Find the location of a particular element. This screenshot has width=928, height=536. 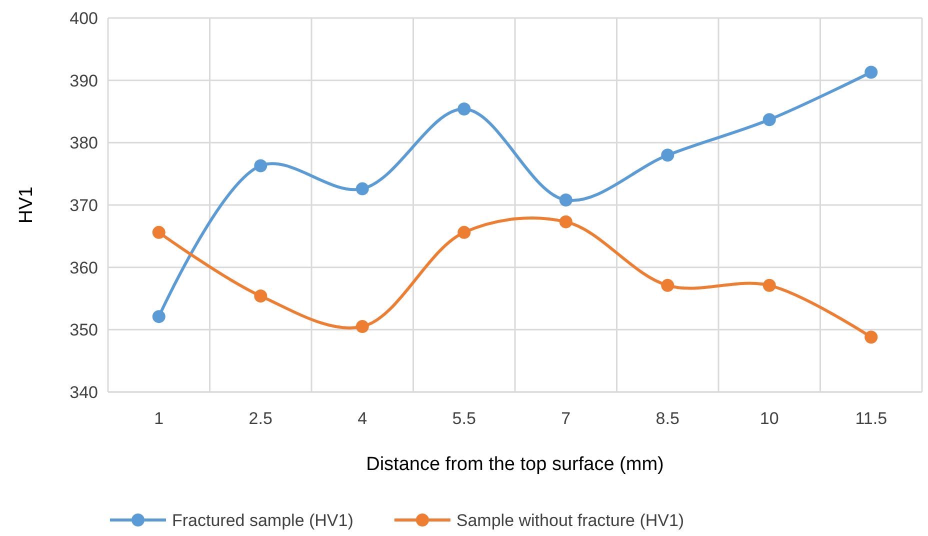

x-tick-label: 7 is located at coordinates (566, 418).